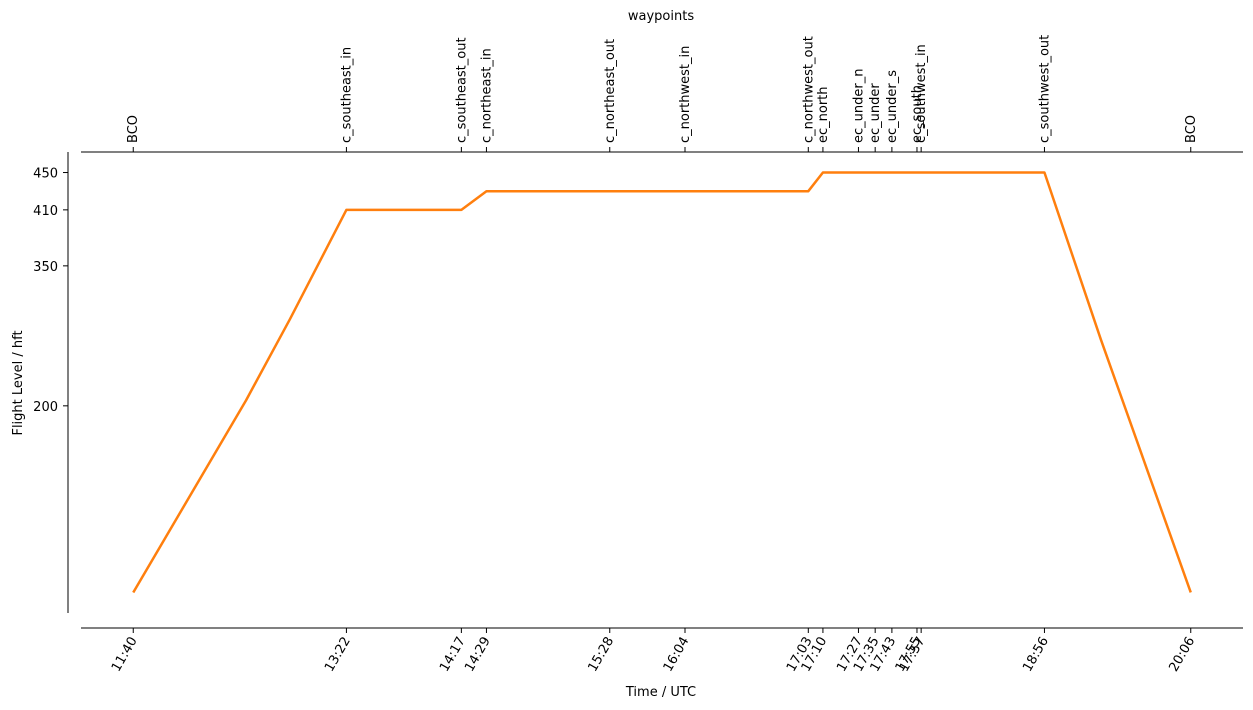 Image resolution: width=1253 pixels, height=710 pixels. I want to click on x2-tick-label: c_southwest_in, so click(921, 93).